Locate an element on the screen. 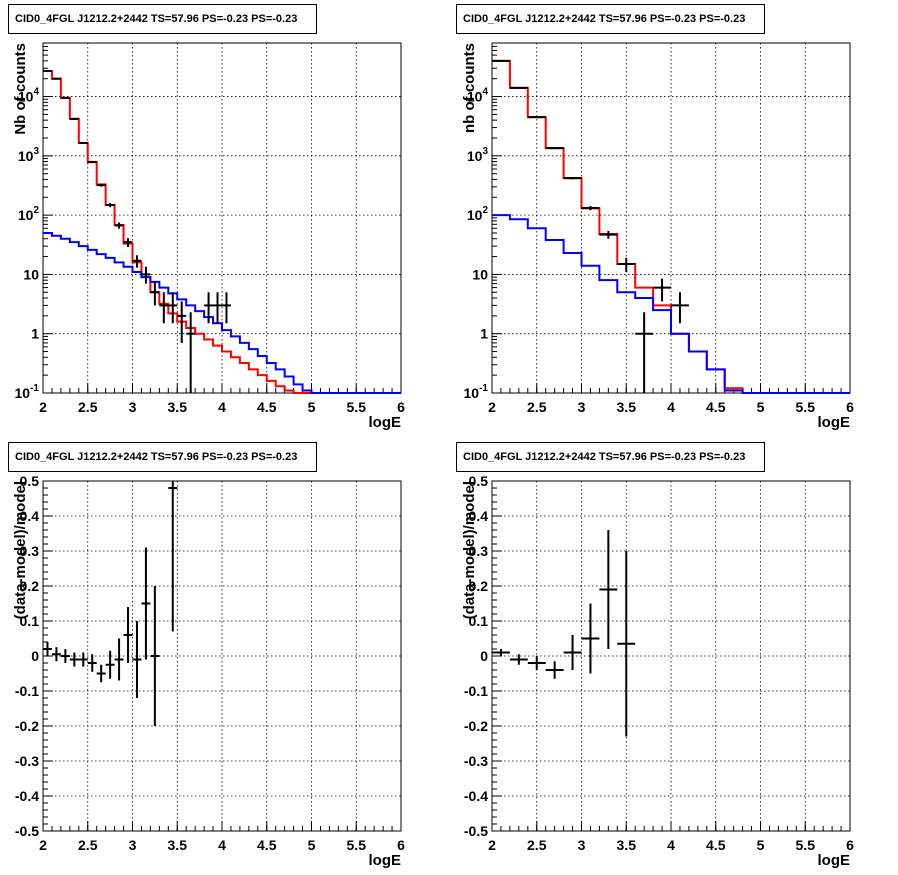 Image resolution: width=898 pixels, height=875 pixels. y-tick-label: 10 is located at coordinates (31, 274).